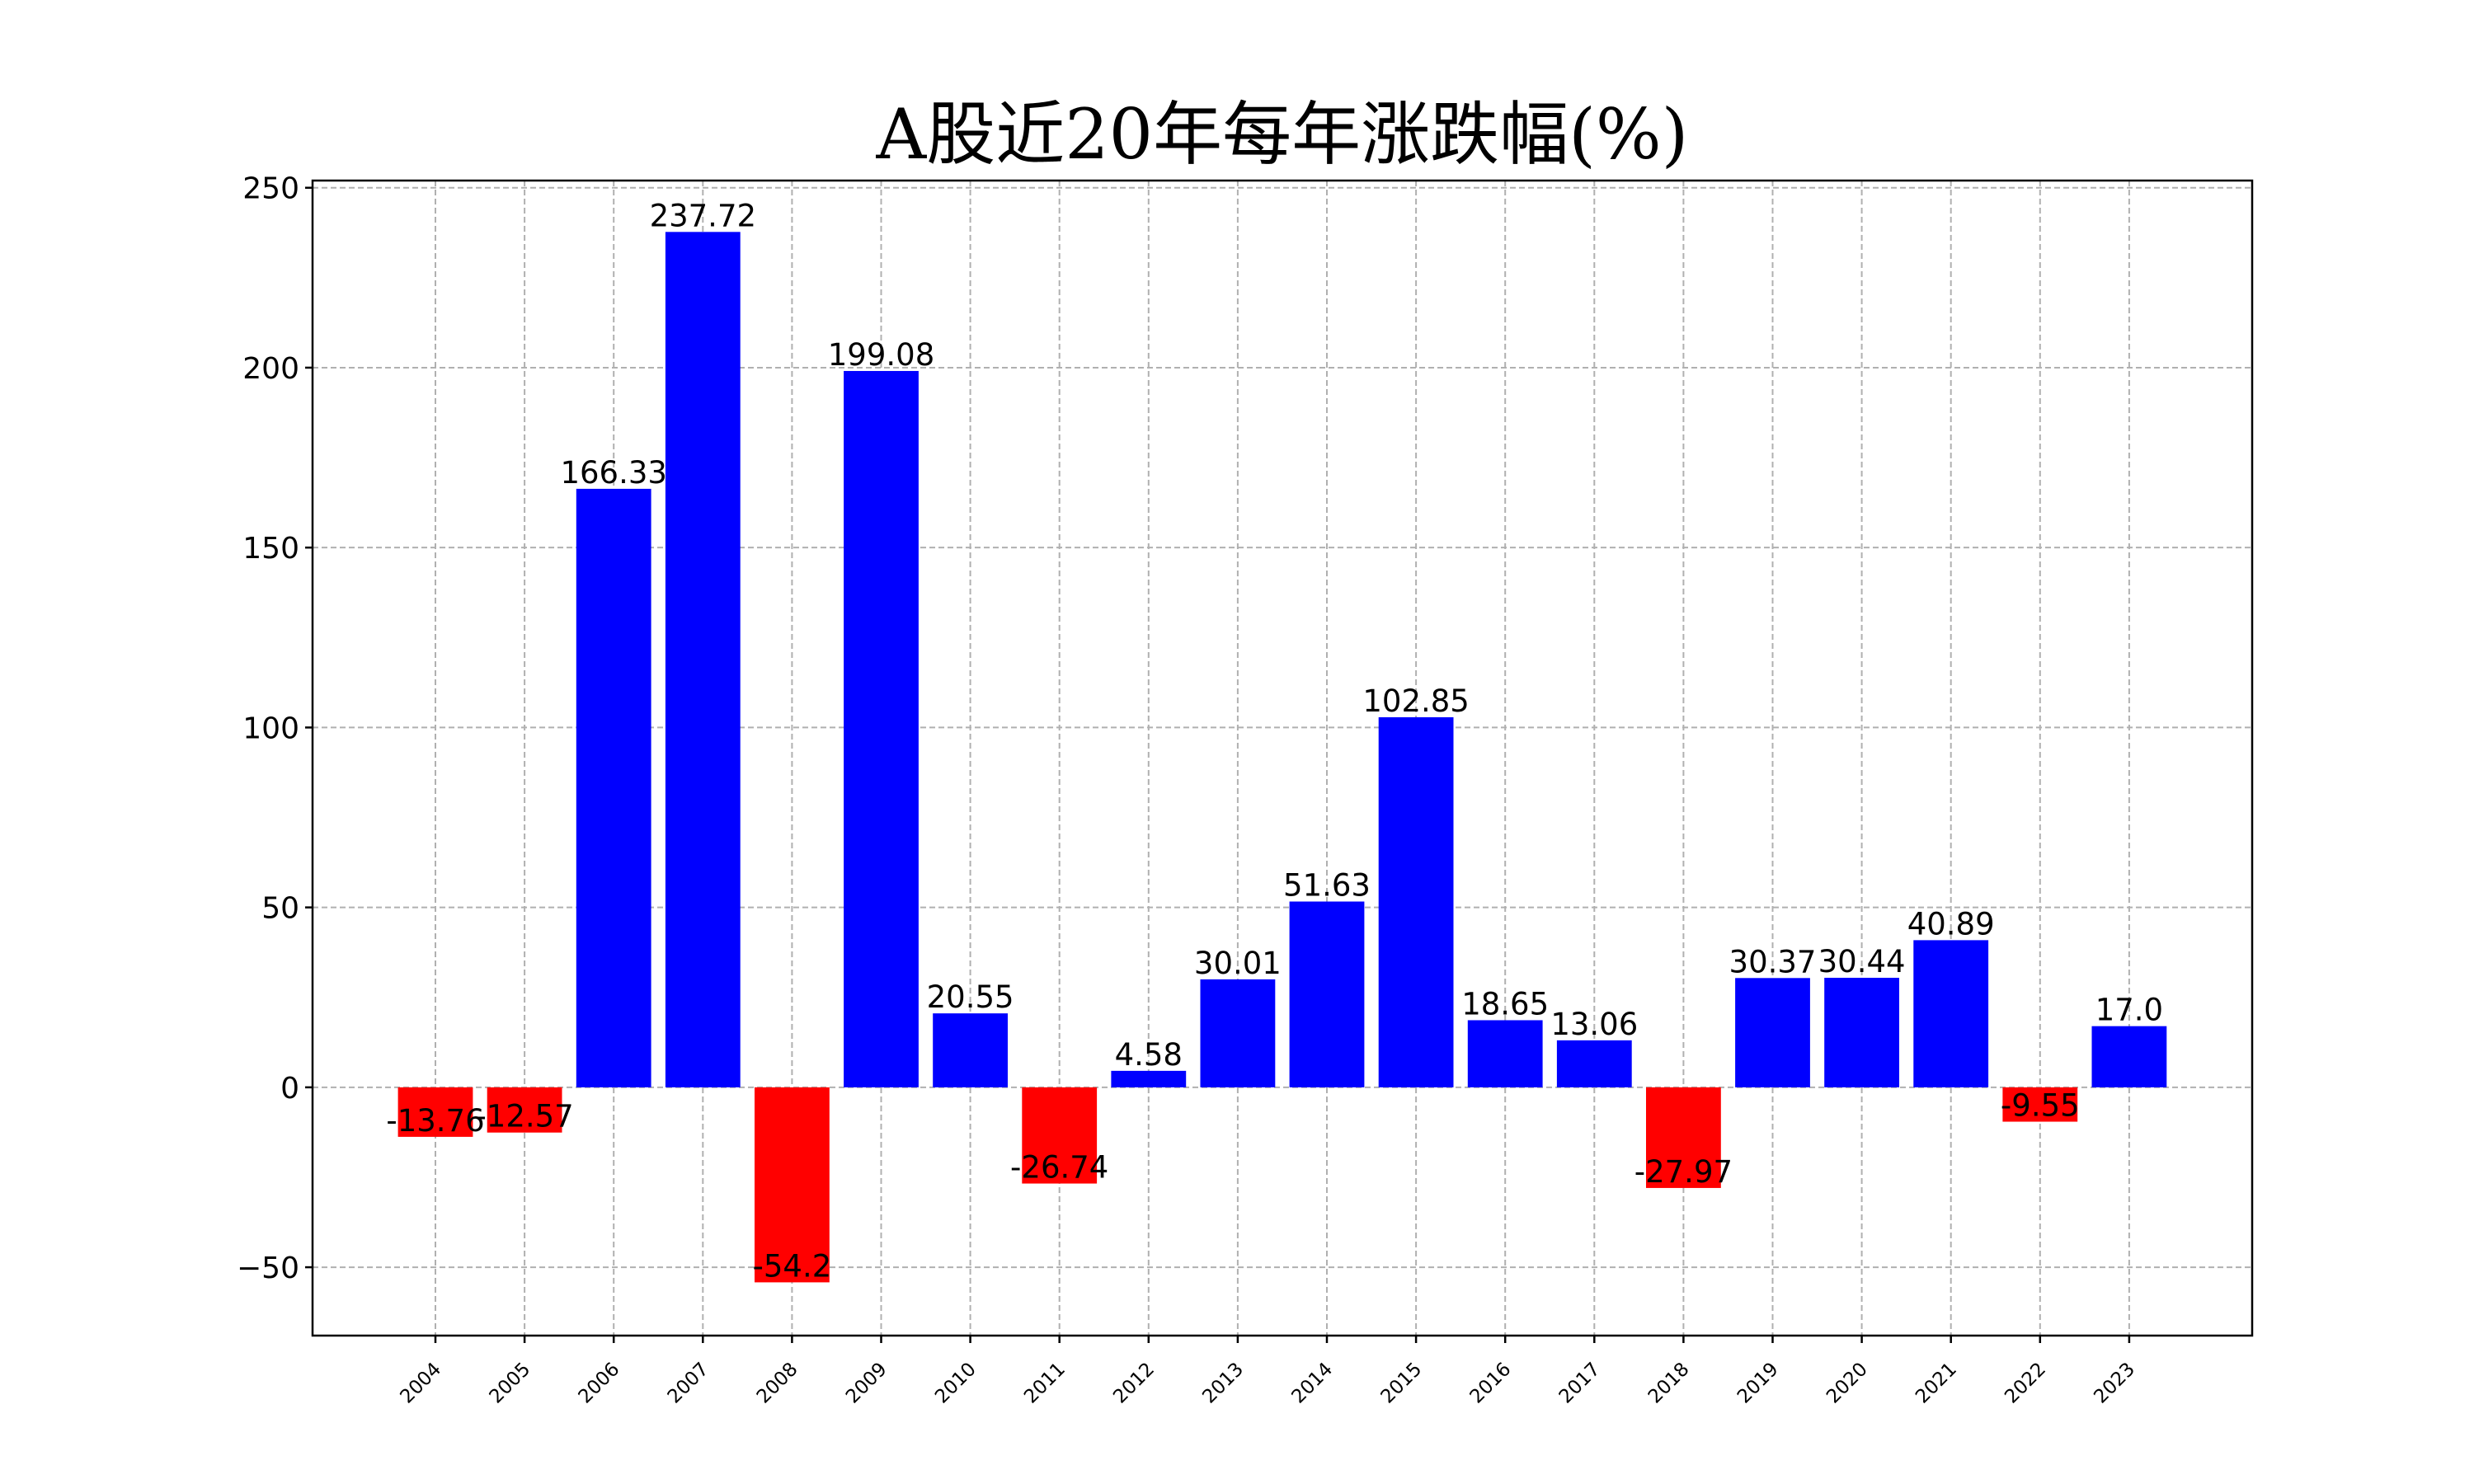 This screenshot has height=1484, width=2474. I want to click on x-tick-label: 2012, so click(1134, 1383).